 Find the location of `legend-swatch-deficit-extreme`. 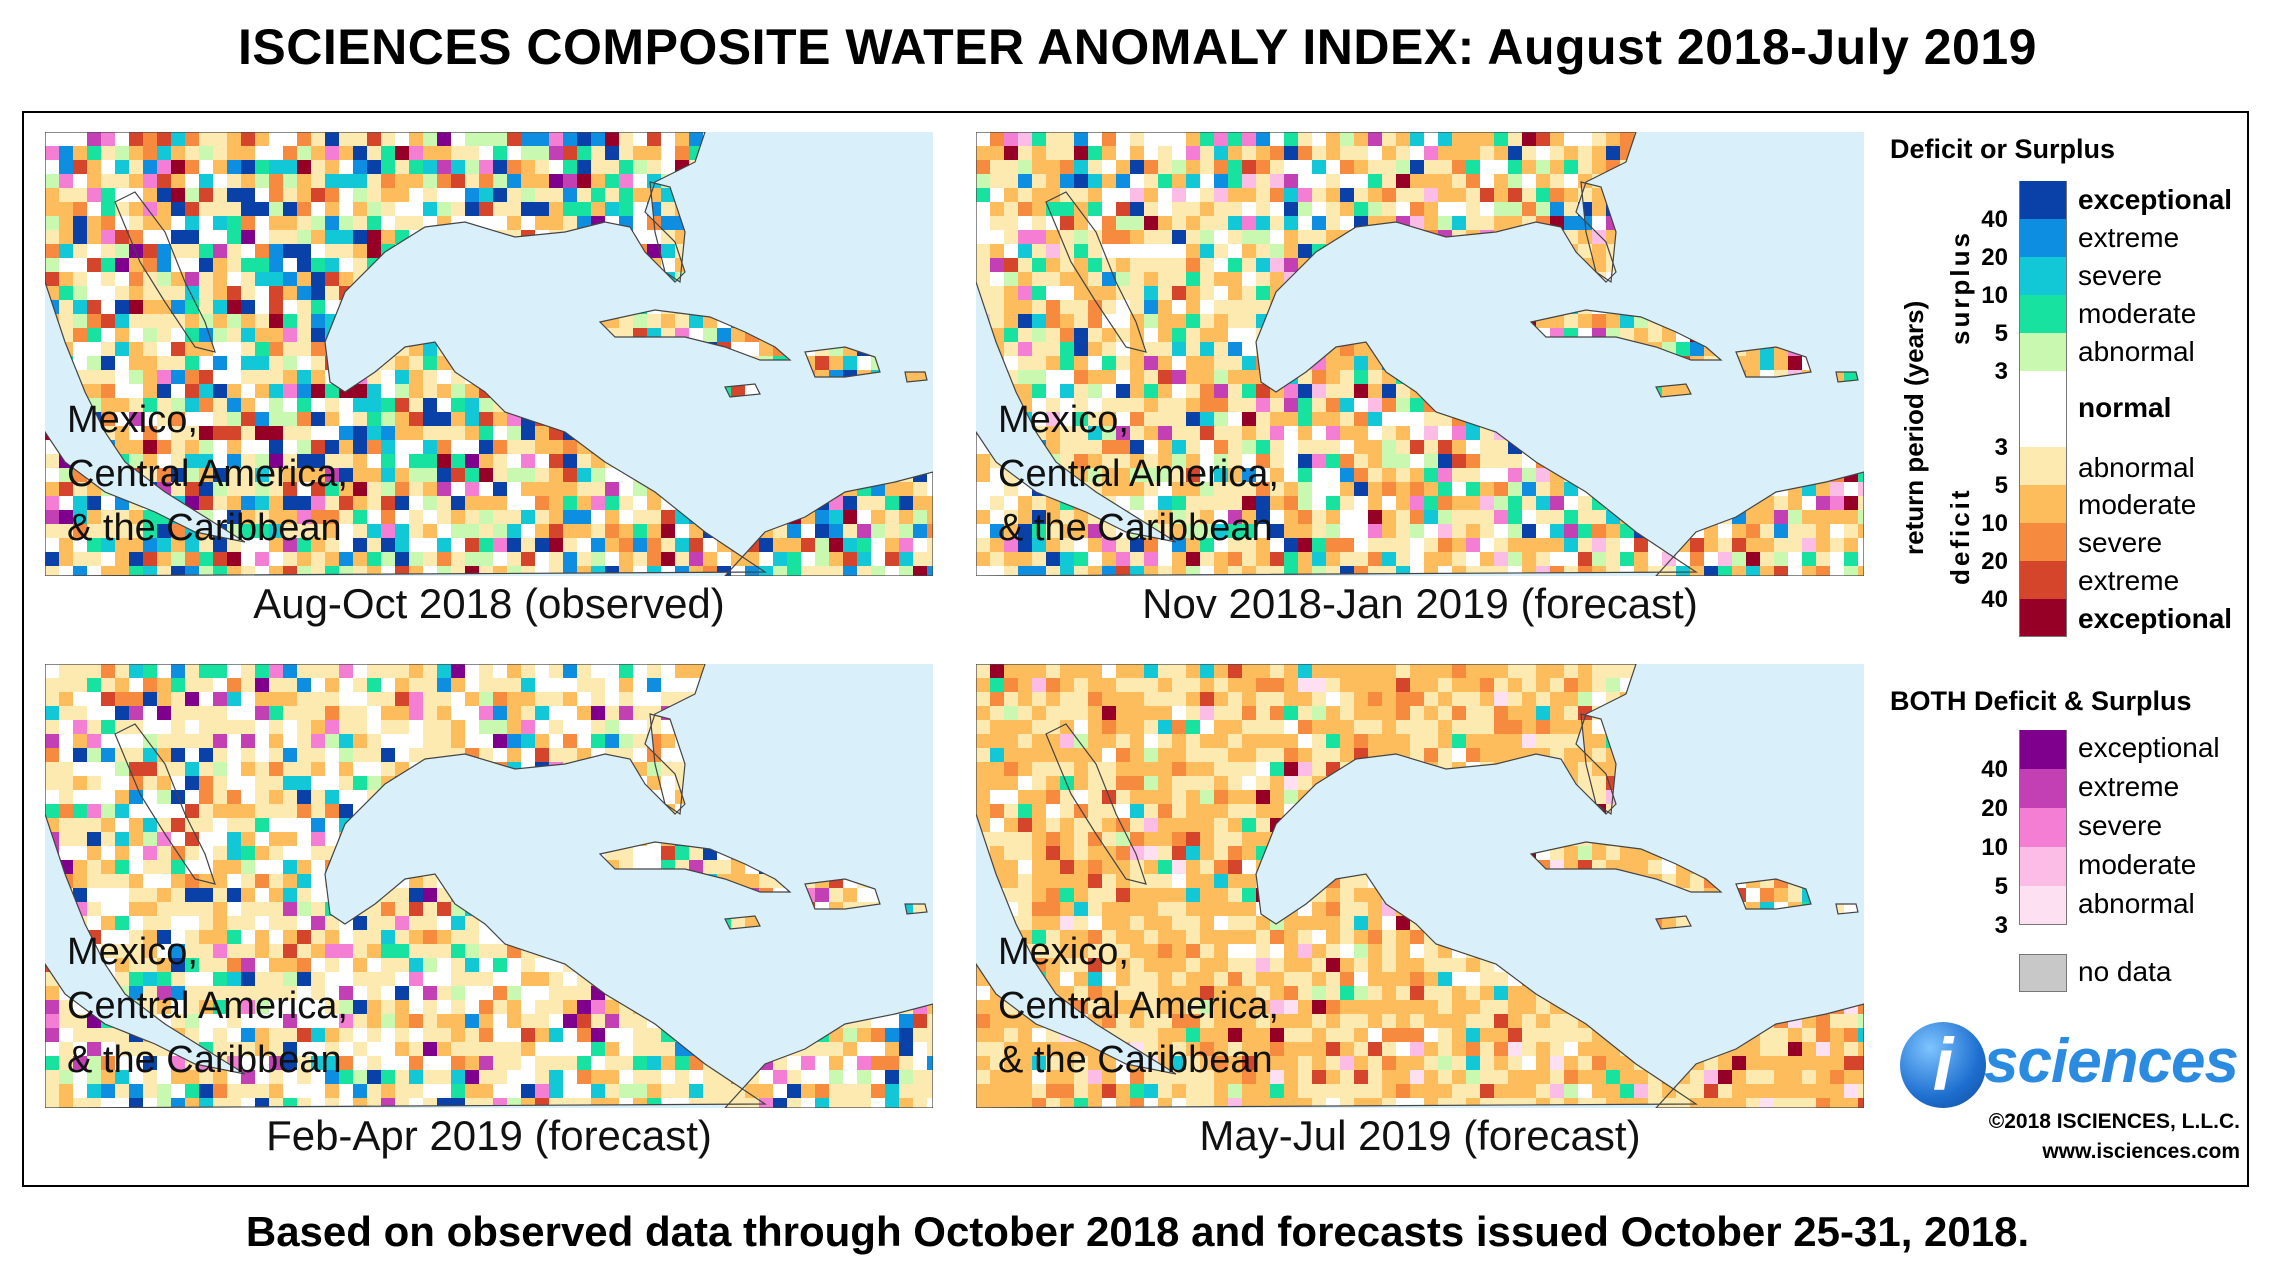

legend-swatch-deficit-extreme is located at coordinates (2043, 580).